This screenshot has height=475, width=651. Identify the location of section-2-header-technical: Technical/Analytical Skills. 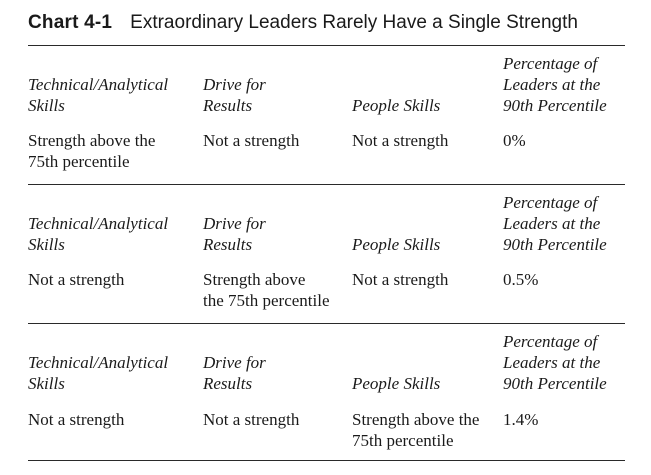
(98, 234).